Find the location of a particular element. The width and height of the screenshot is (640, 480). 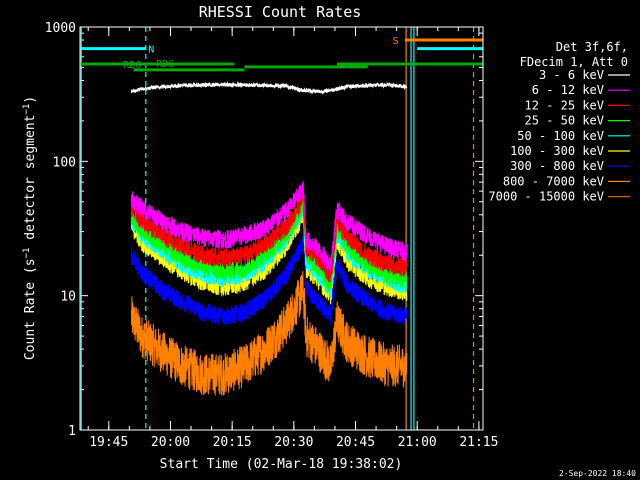

y-axis-label-part: Count Rate (s is located at coordinates (30, 309).